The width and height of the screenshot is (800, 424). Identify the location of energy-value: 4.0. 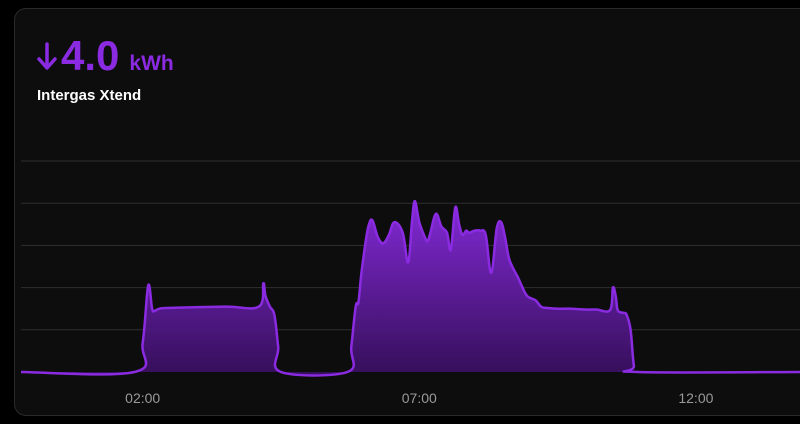
(90, 55).